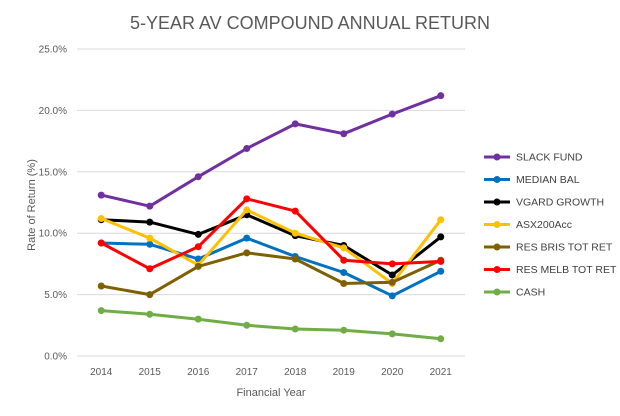  Describe the element at coordinates (530, 293) in the screenshot. I see `legend-label: CASH` at that location.